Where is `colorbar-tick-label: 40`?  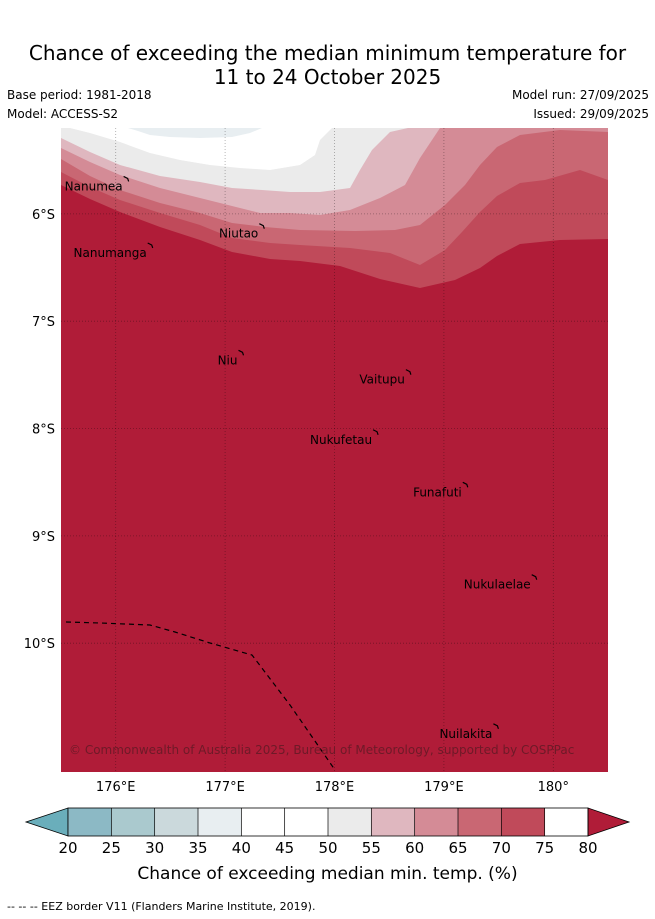
colorbar-tick-label: 40 is located at coordinates (241, 848).